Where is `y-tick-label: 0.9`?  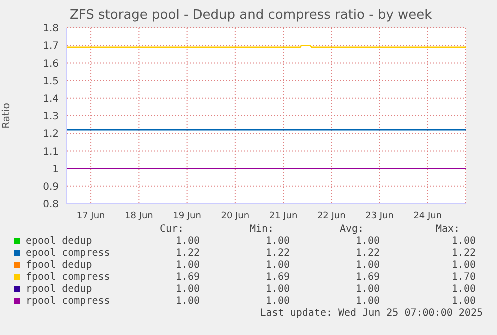 y-tick-label: 0.9 is located at coordinates (51, 187).